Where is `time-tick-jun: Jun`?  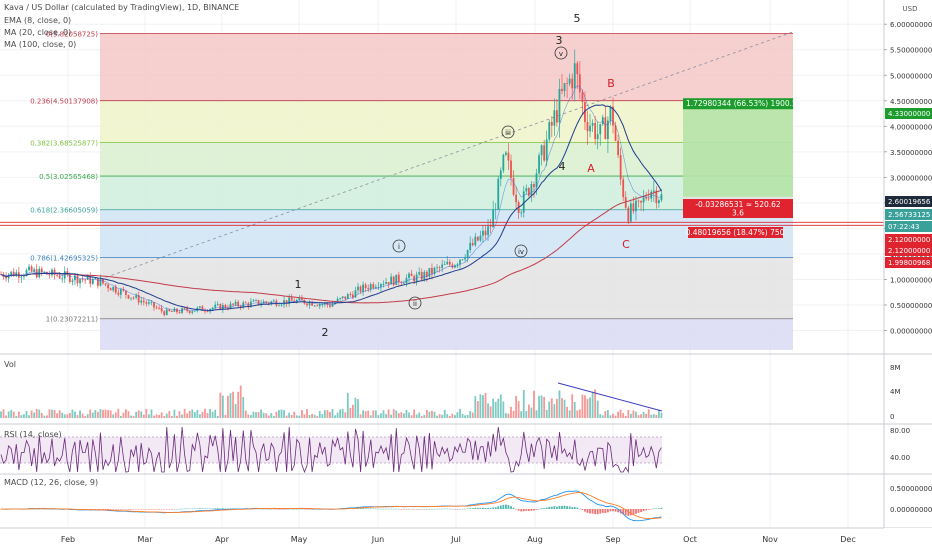 time-tick-jun: Jun is located at coordinates (378, 539).